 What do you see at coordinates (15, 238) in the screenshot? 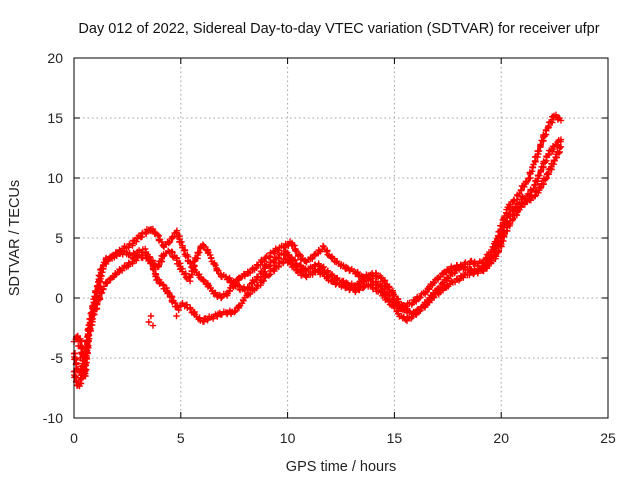
I see `y-axis-label: SDTVAR / TECUs` at bounding box center [15, 238].